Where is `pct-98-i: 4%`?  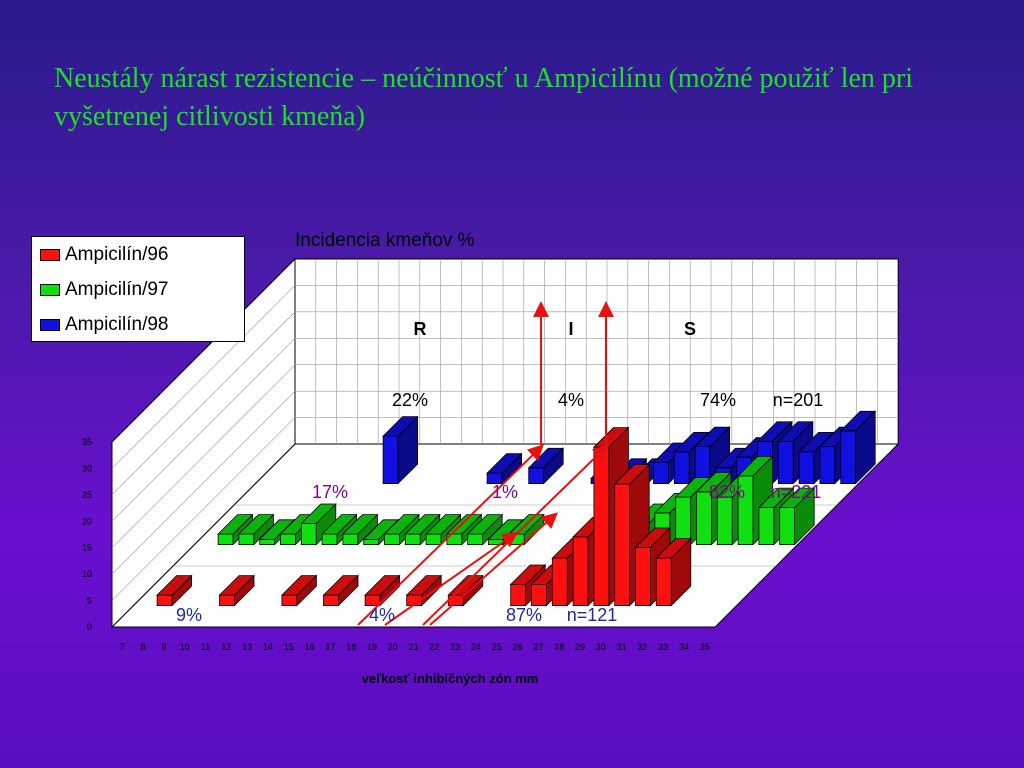
pct-98-i: 4% is located at coordinates (571, 400).